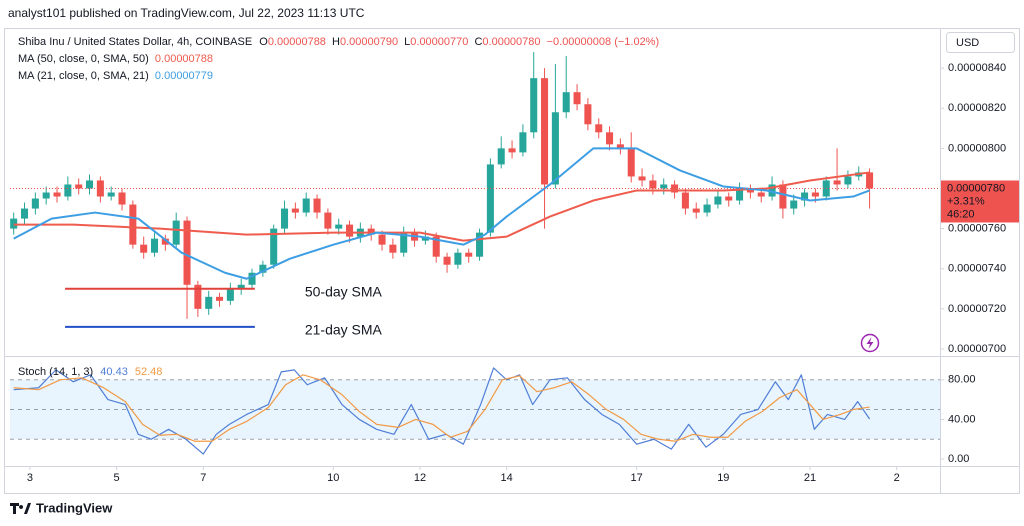 The image size is (1024, 526). What do you see at coordinates (478, 42) in the screenshot?
I see `c-label: C` at bounding box center [478, 42].